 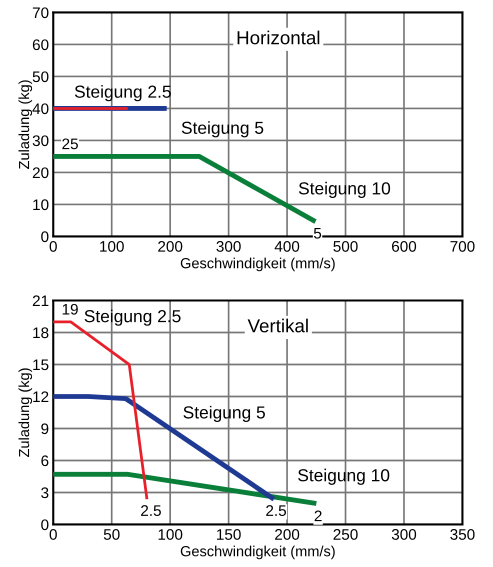 I want to click on x-tick-label: 400, so click(x=287, y=246).